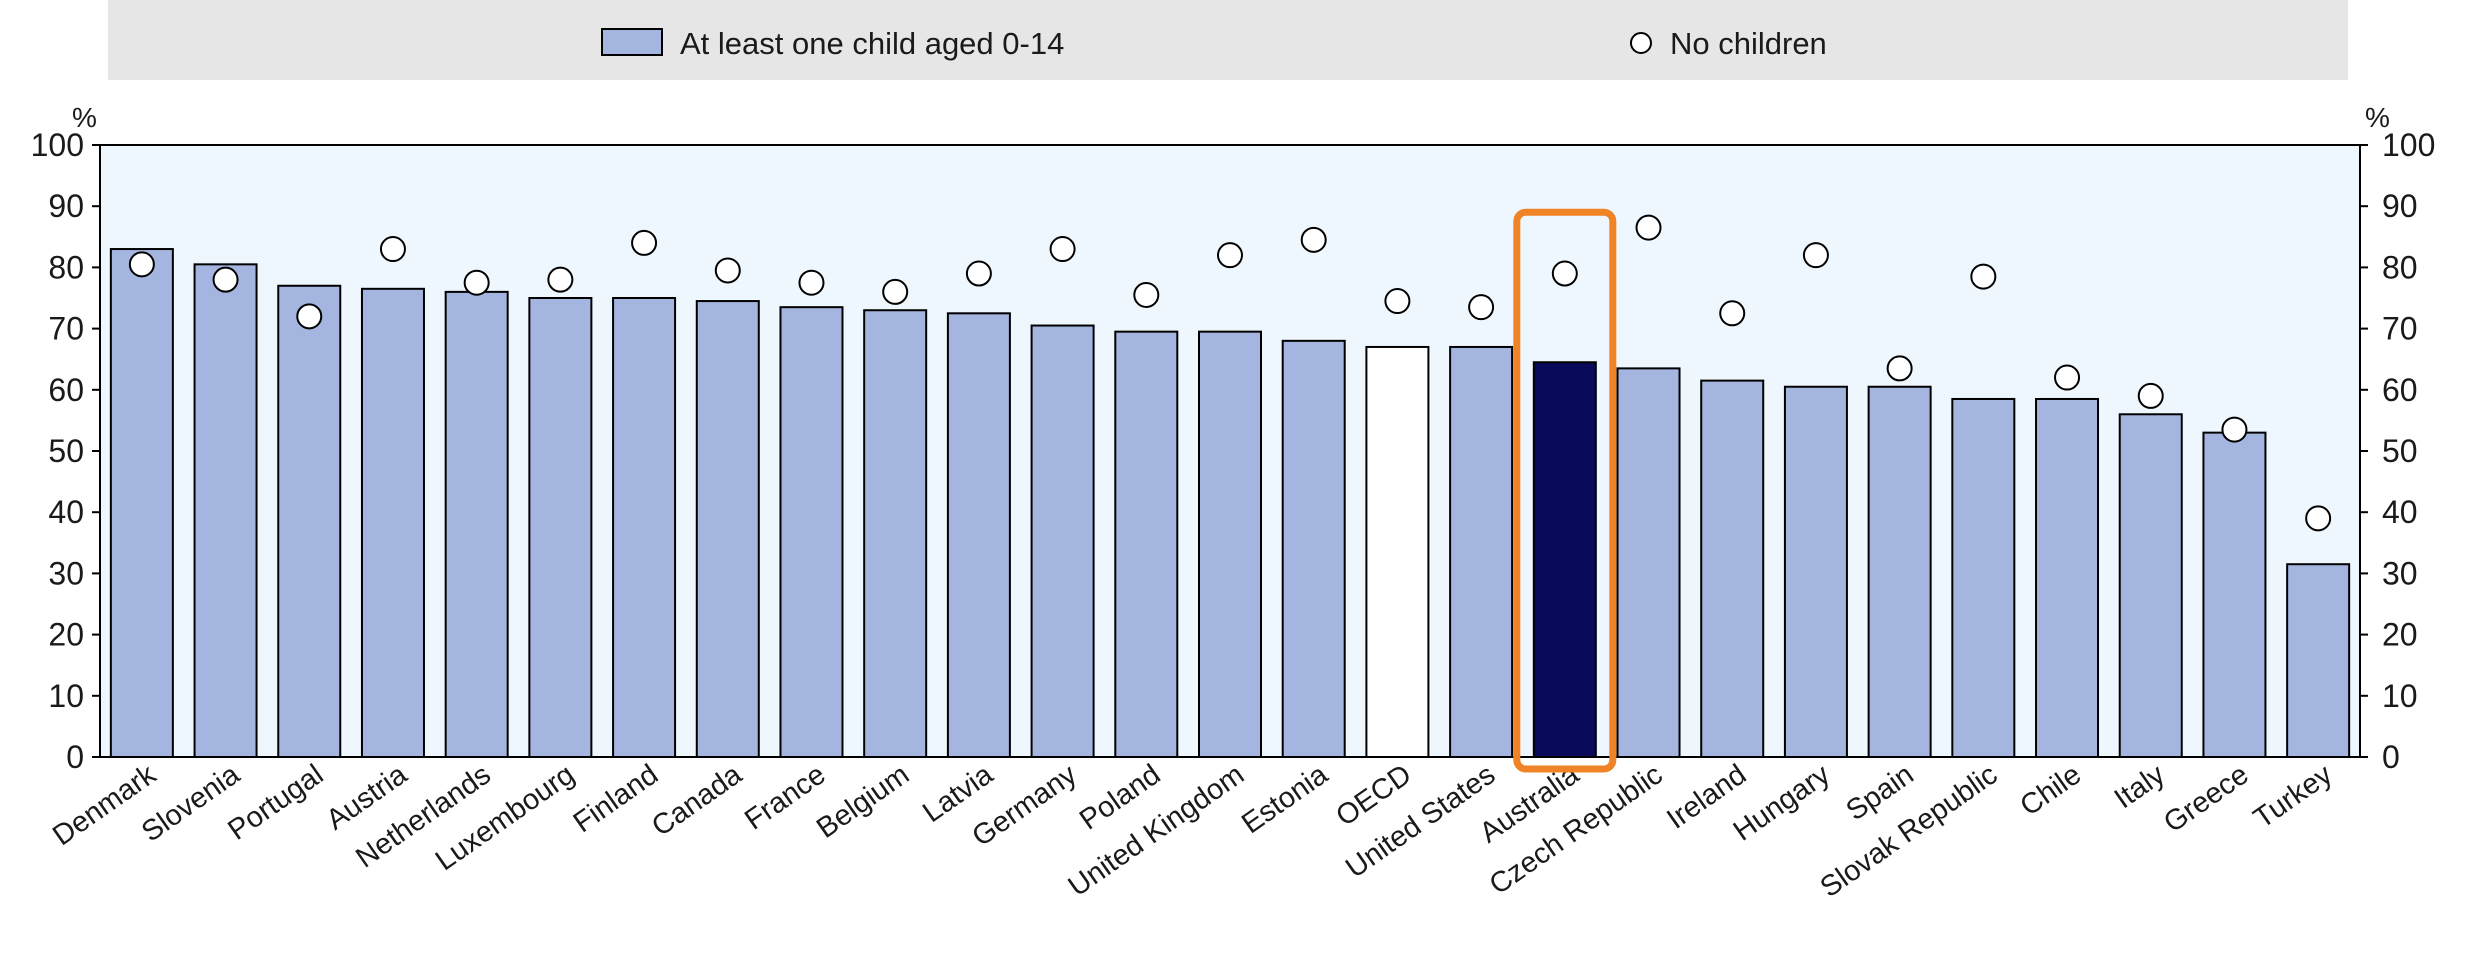 This screenshot has height=956, width=2476. I want to click on bar-poland, so click(1146, 544).